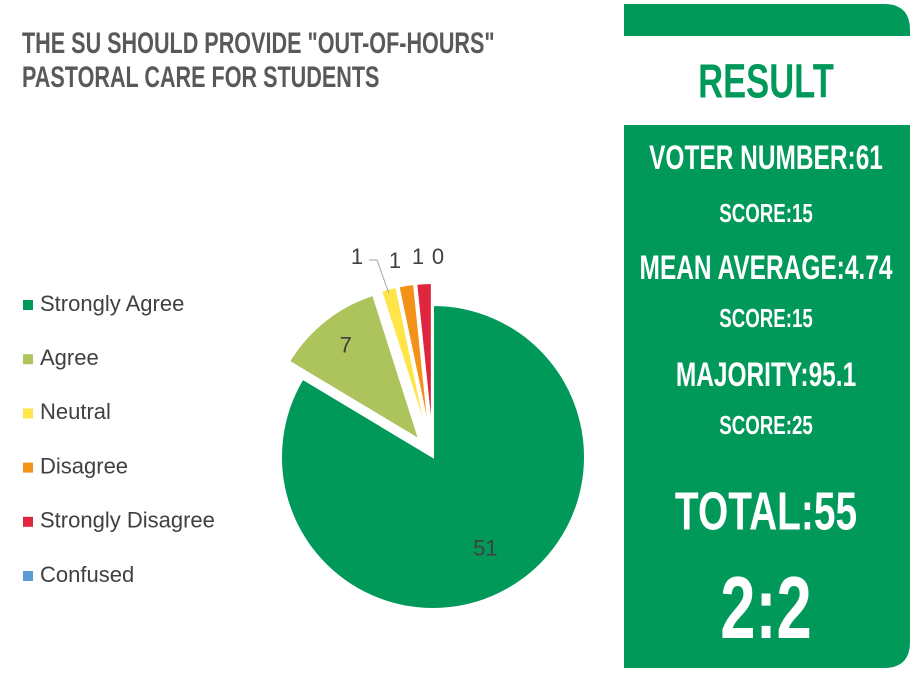 Image resolution: width=914 pixels, height=674 pixels. What do you see at coordinates (767, 20) in the screenshot?
I see `panel-top-bar` at bounding box center [767, 20].